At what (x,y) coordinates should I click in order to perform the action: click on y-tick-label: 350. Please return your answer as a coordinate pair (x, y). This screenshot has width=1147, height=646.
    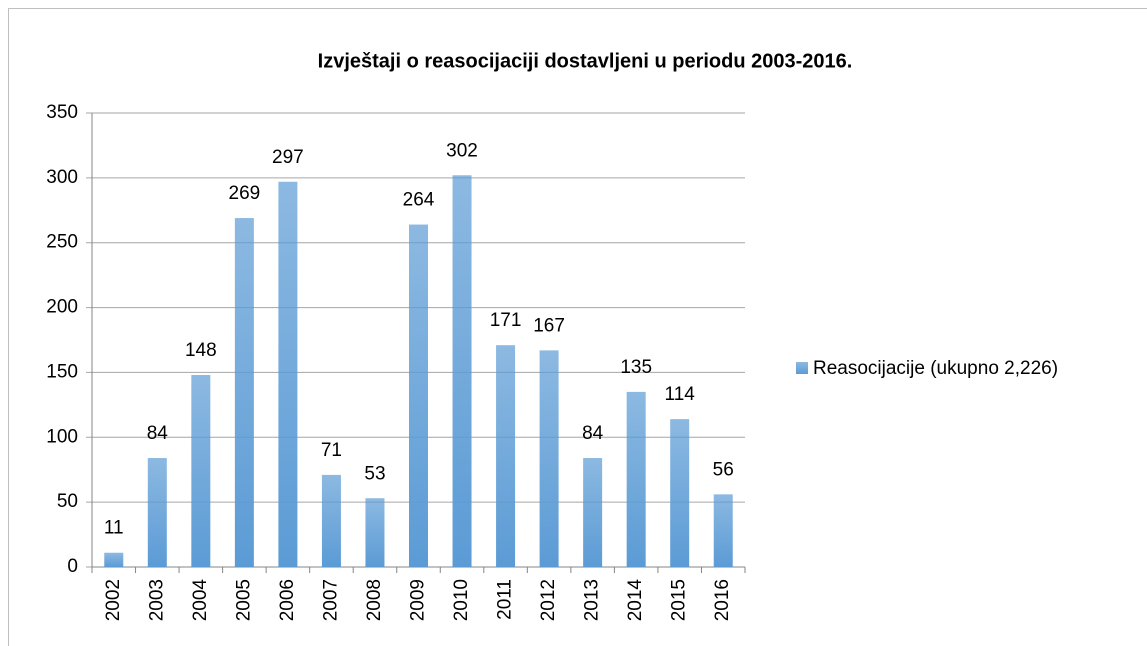
    Looking at the image, I should click on (62, 112).